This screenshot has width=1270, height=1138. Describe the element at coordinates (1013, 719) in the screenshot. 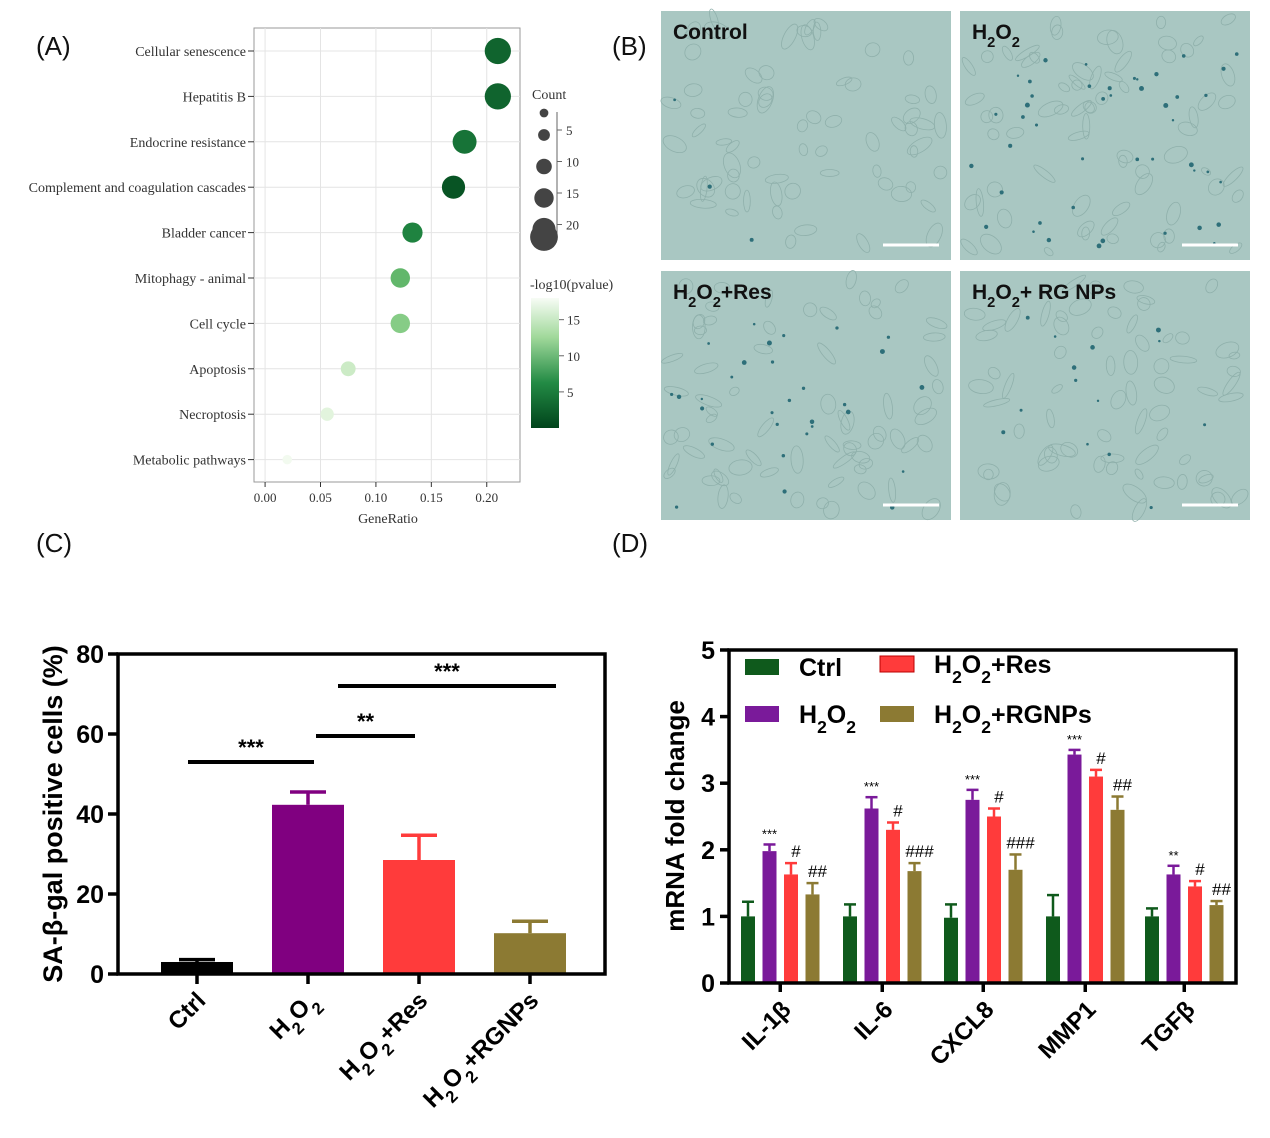

I see `mrna-legend-label: H2O2+RGNPs` at that location.